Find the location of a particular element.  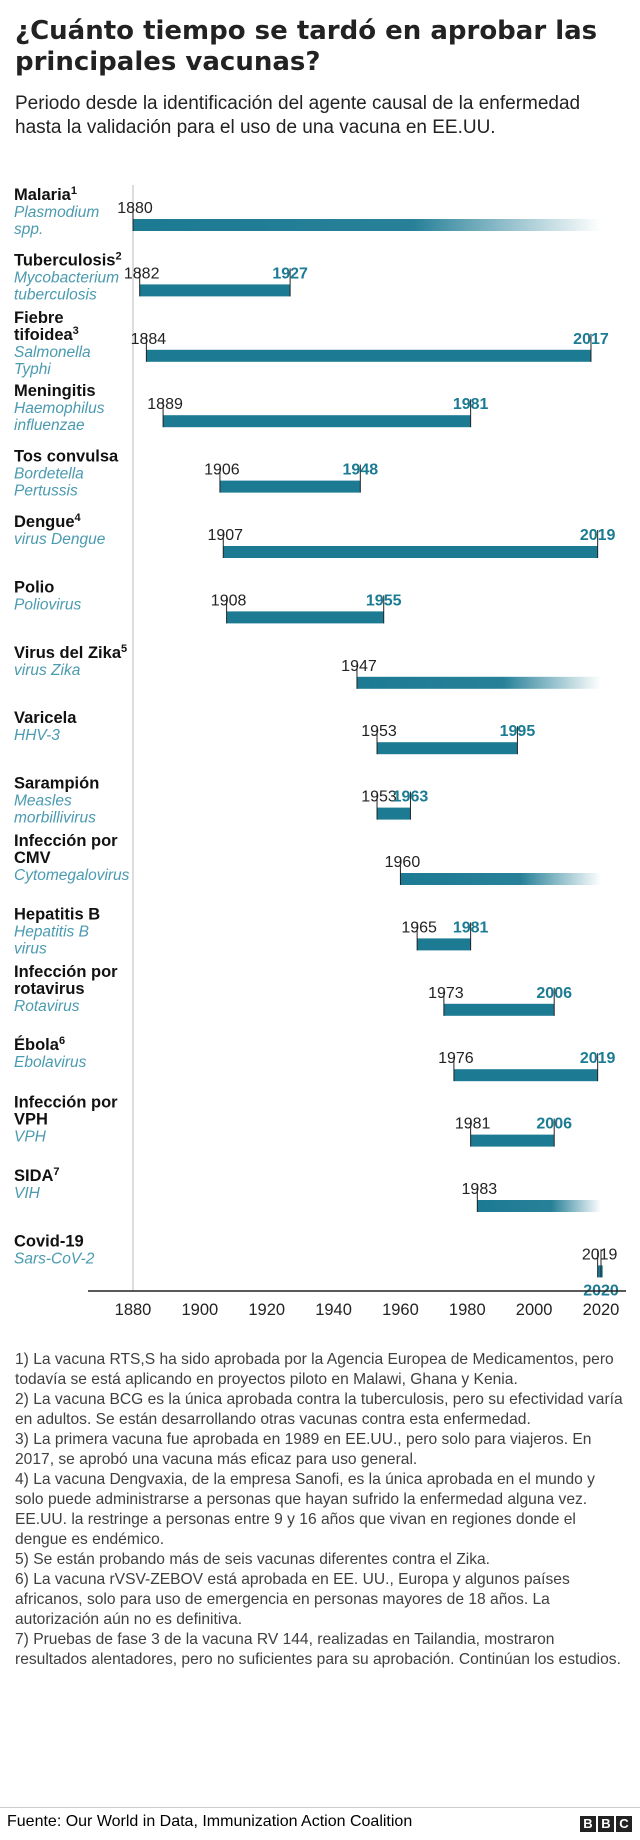

pathogen-label: influenzae is located at coordinates (49, 425).